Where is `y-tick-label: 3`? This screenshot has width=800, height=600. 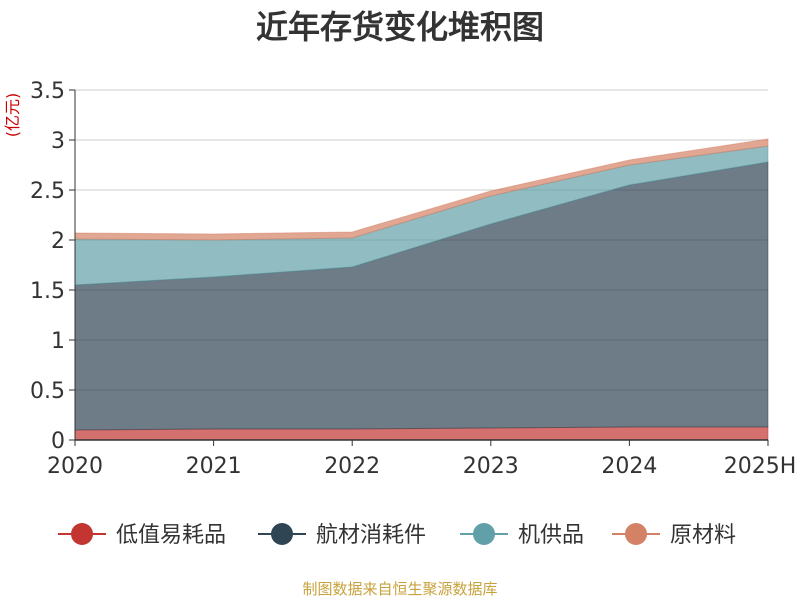
y-tick-label: 3 is located at coordinates (58, 141).